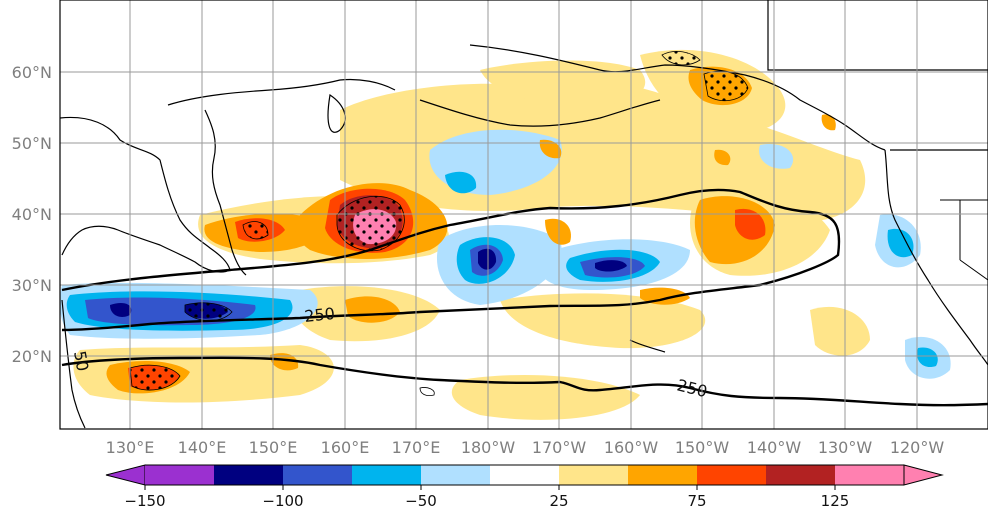  Describe the element at coordinates (145, 194) in the screenshot. I see `asia-coastline` at that location.